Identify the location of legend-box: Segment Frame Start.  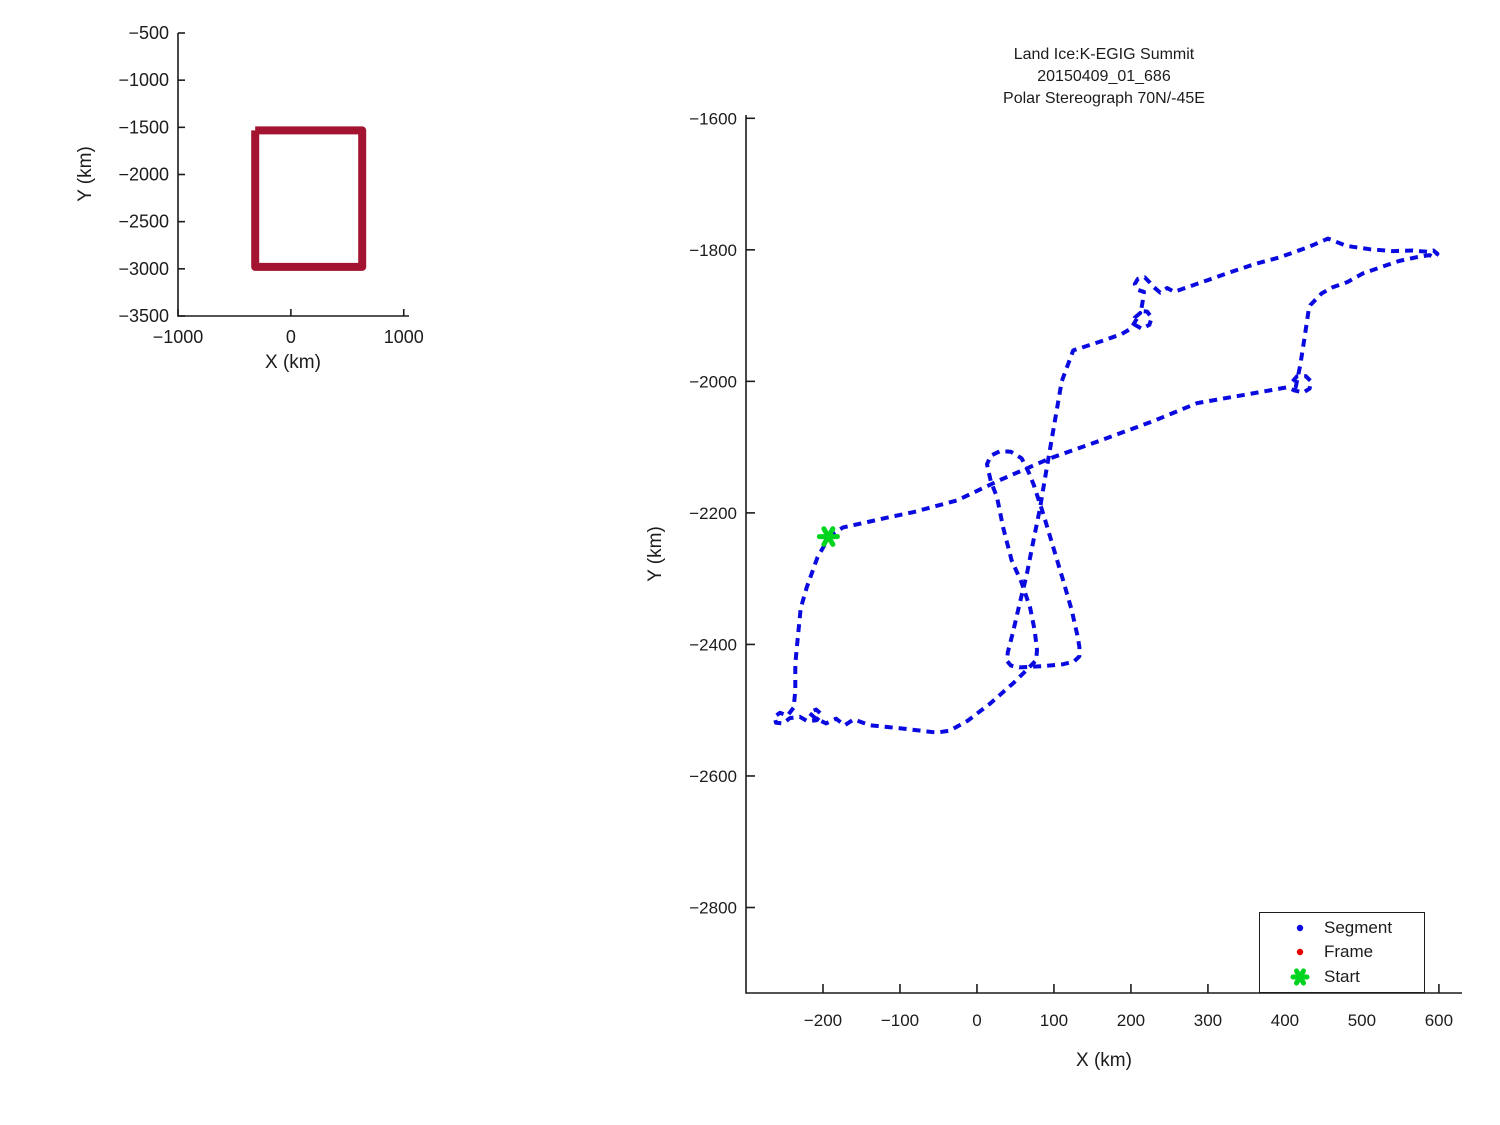
(1342, 952).